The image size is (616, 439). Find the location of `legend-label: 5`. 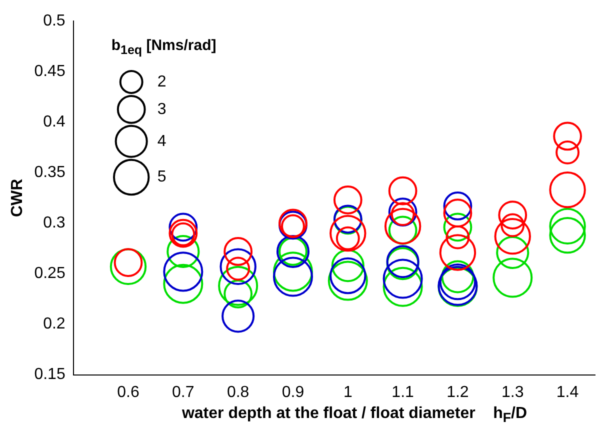

legend-label: 5 is located at coordinates (161, 177).